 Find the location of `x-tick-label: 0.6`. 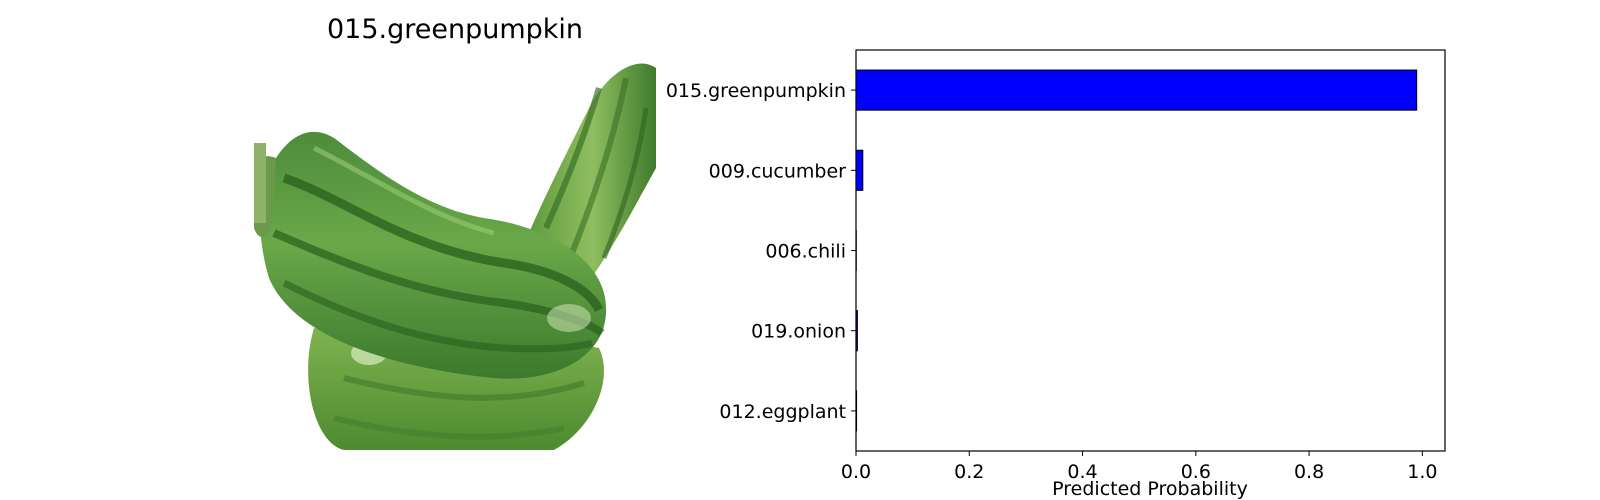

x-tick-label: 0.6 is located at coordinates (1196, 472).